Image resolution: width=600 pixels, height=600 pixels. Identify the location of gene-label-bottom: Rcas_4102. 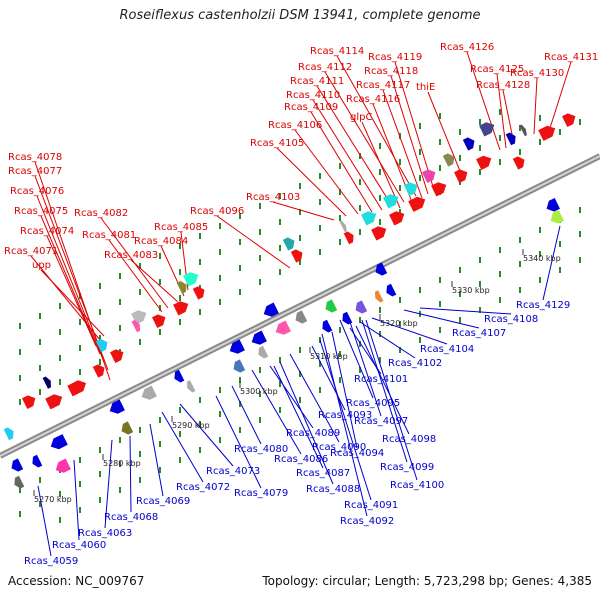
(415, 363).